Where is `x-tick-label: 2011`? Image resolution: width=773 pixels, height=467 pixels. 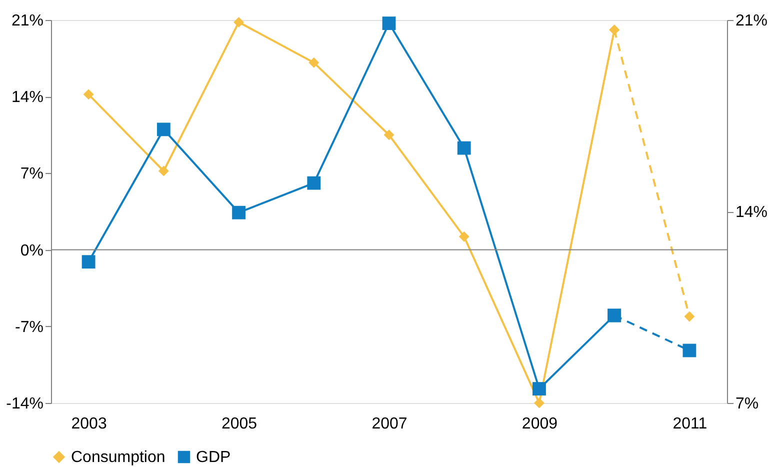 x-tick-label: 2011 is located at coordinates (690, 424).